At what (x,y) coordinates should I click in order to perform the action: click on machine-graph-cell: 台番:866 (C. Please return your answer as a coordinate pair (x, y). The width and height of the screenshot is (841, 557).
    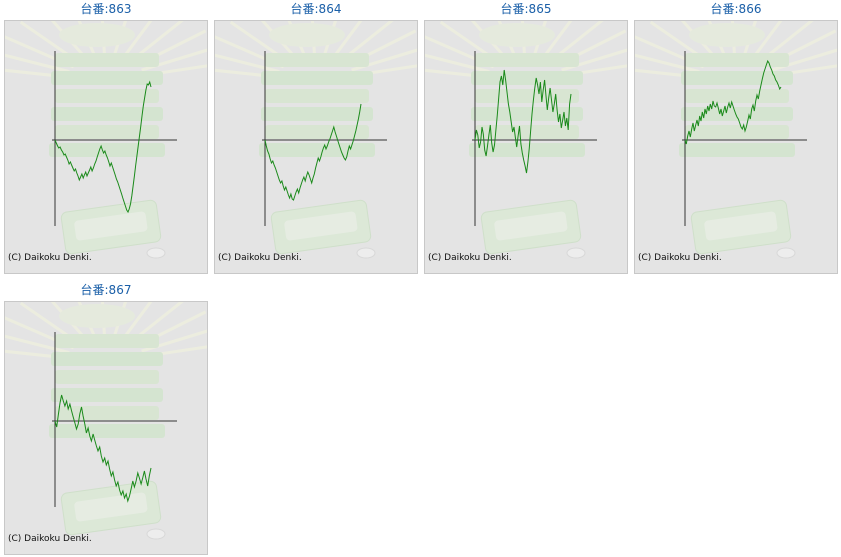
    Looking at the image, I should click on (736, 137).